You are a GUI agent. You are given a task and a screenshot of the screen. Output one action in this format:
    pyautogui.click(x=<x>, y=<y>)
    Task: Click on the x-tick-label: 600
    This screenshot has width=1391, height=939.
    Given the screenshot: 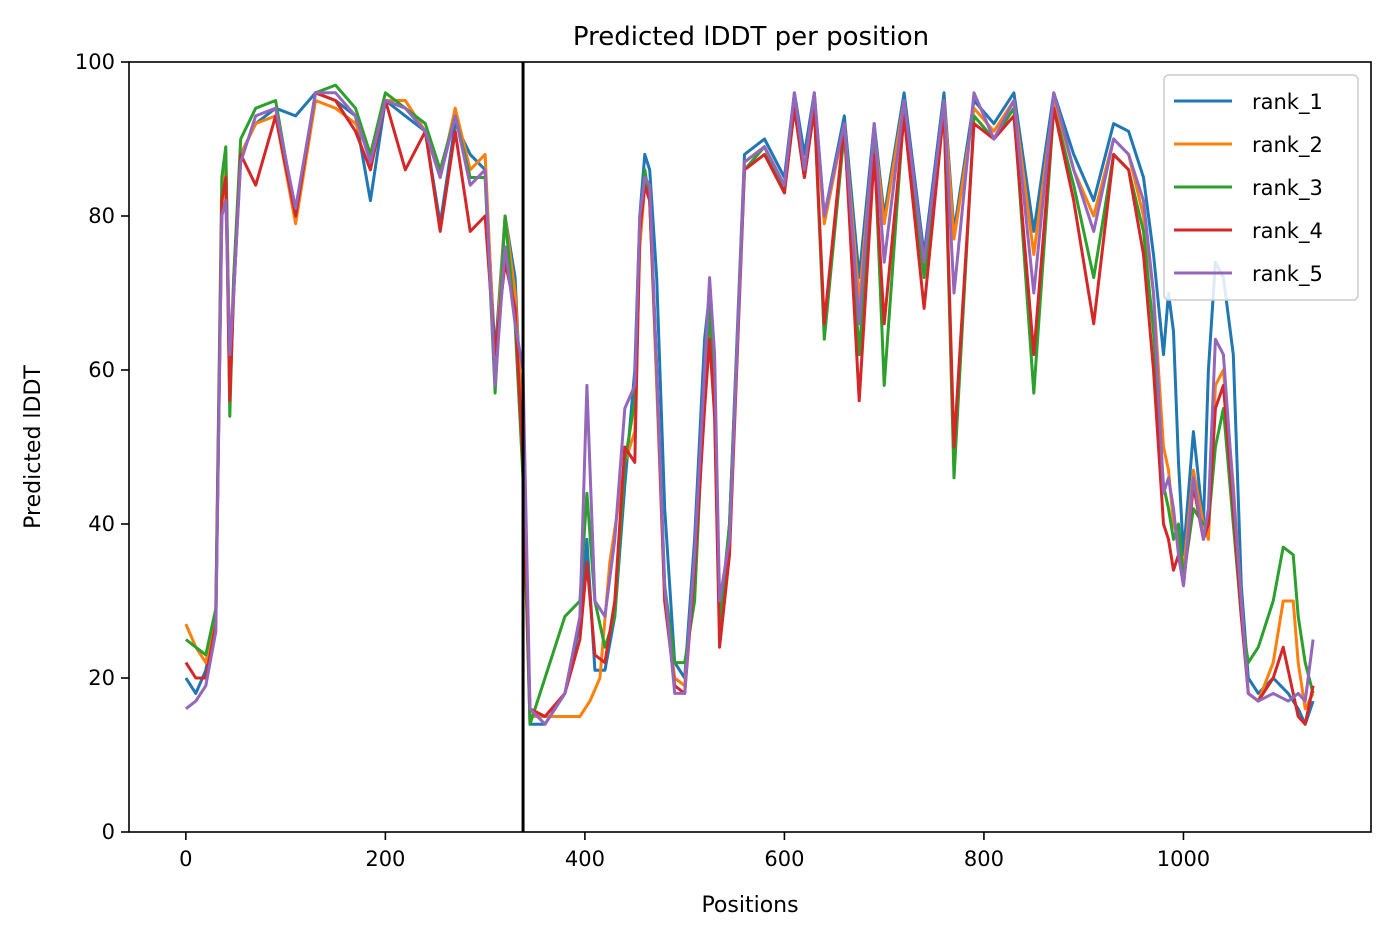 What is the action you would take?
    pyautogui.click(x=784, y=859)
    